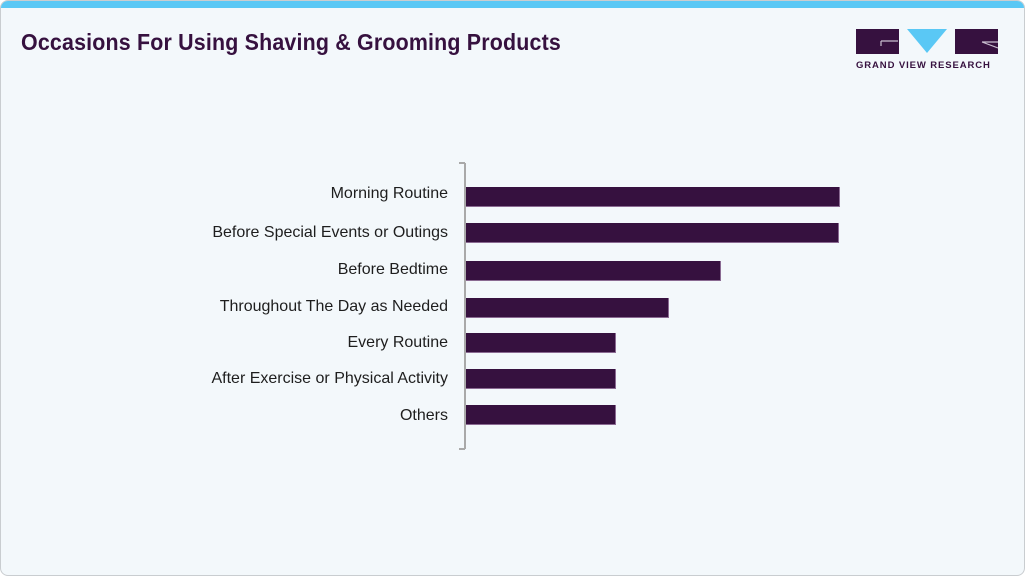  I want to click on logo-text: GRAND VIEW RESEARCH, so click(923, 65).